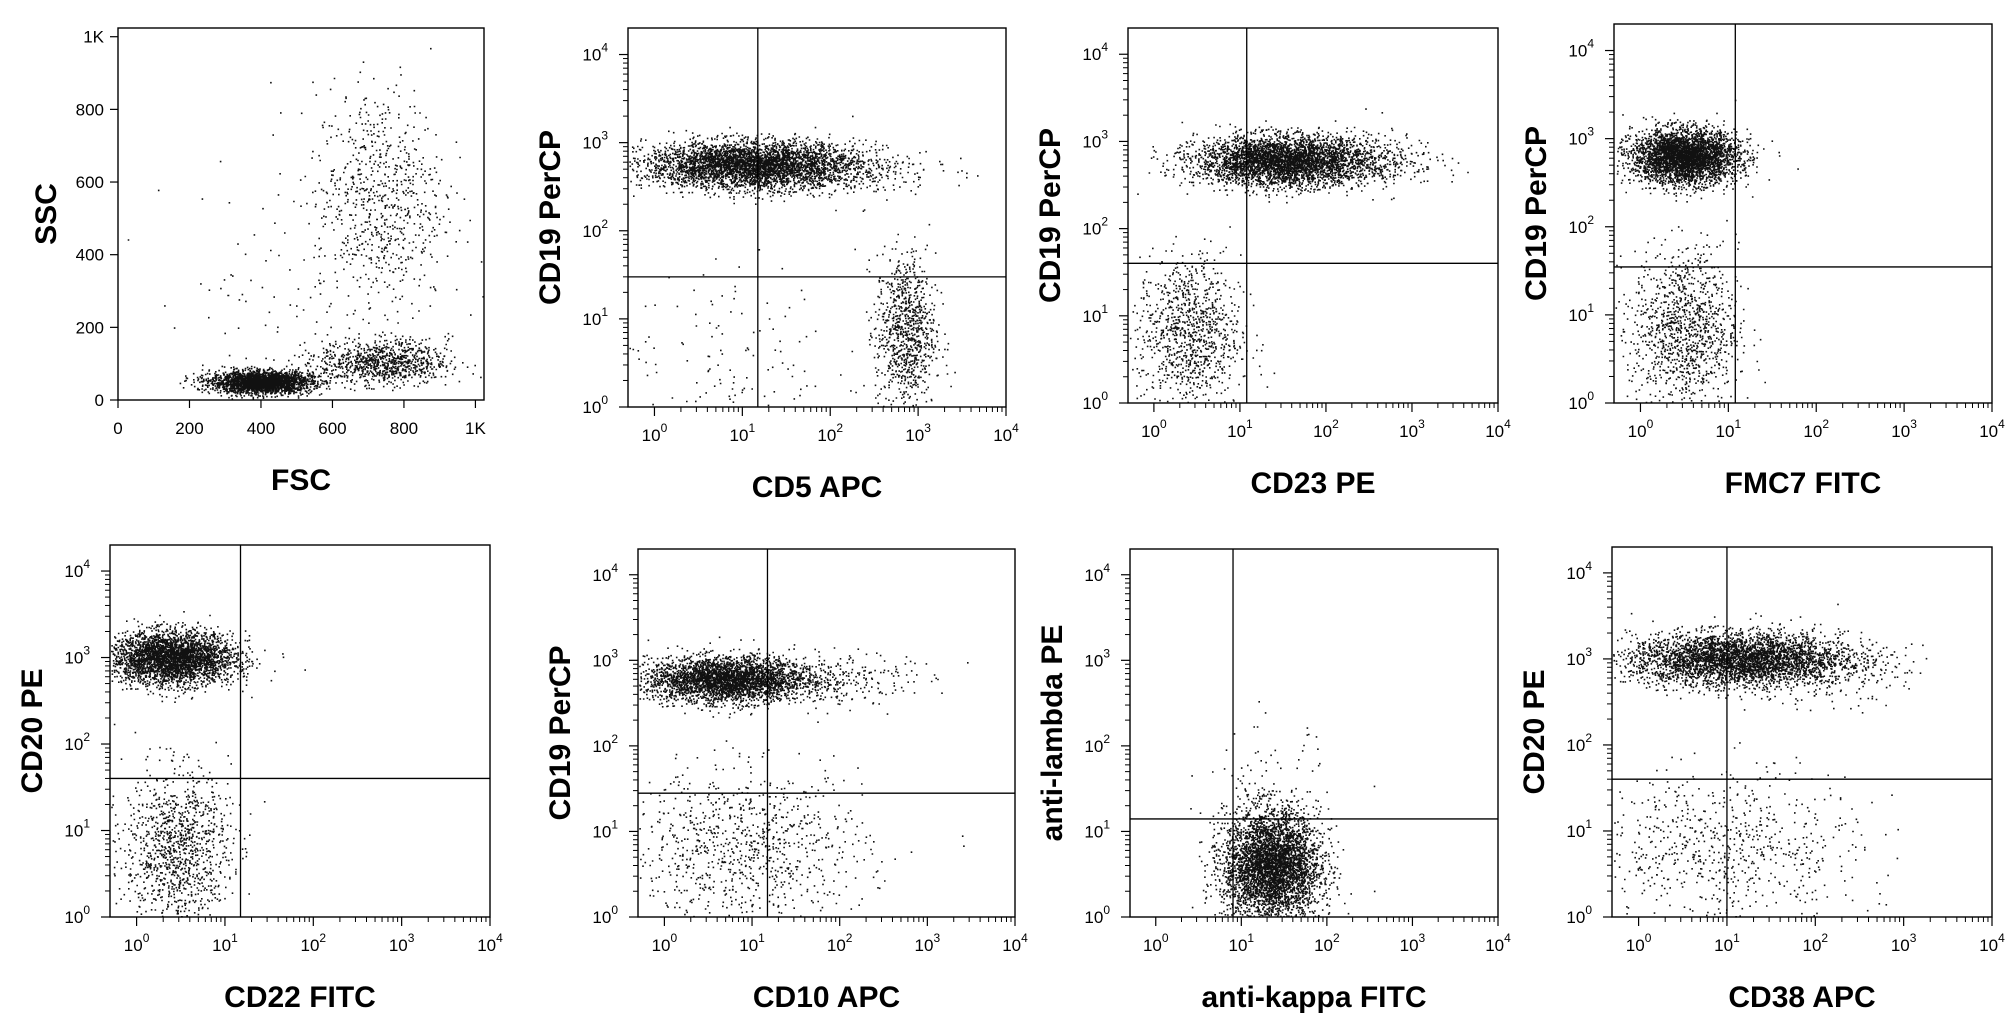 This screenshot has height=1023, width=2008. Describe the element at coordinates (1803, 483) in the screenshot. I see `x-axis-label: FMC7 FITC` at that location.